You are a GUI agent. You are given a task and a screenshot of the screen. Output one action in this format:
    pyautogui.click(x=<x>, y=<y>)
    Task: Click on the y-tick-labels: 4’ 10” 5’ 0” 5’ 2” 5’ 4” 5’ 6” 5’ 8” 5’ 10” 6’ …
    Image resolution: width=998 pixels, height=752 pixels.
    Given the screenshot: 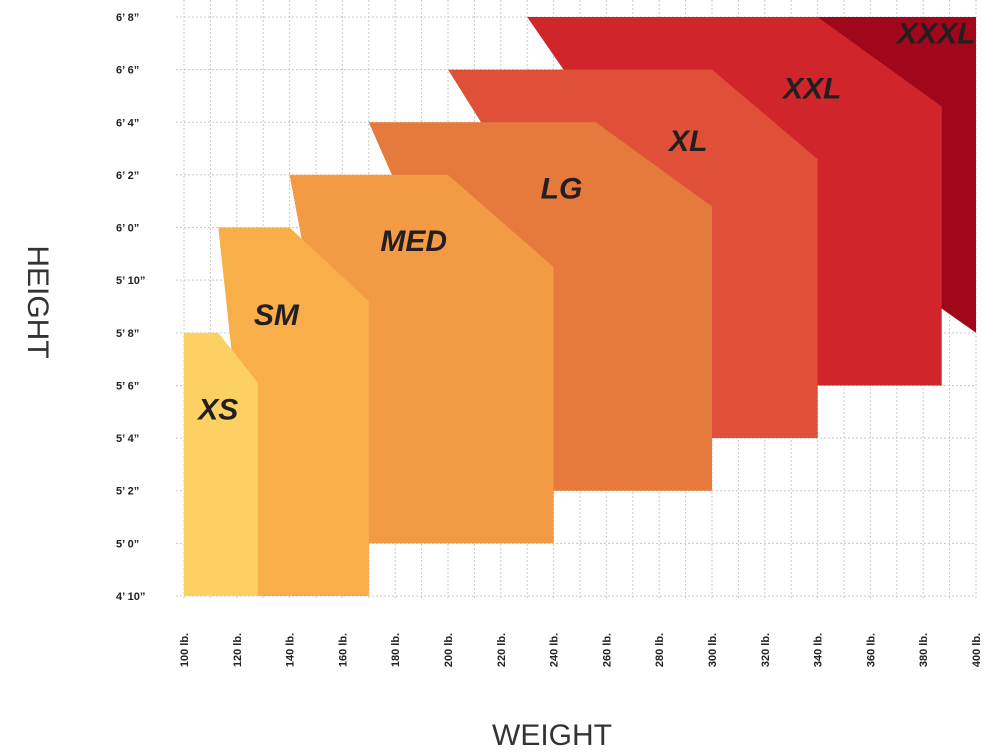 What is the action you would take?
    pyautogui.click(x=130, y=307)
    